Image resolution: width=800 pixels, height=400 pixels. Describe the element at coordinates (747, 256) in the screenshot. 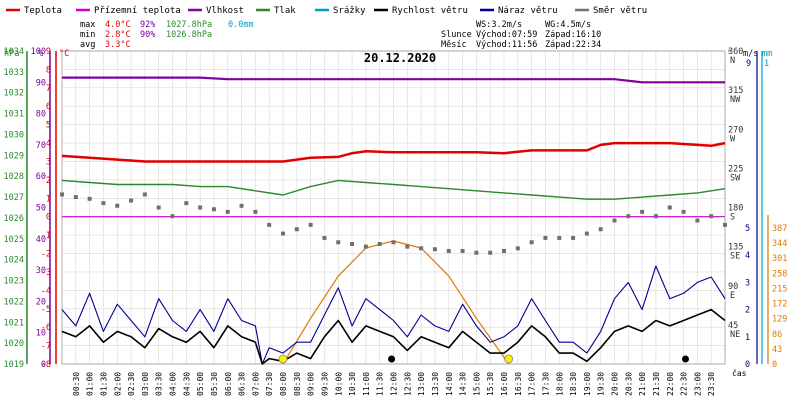

I see `speed-tick: 4` at that location.